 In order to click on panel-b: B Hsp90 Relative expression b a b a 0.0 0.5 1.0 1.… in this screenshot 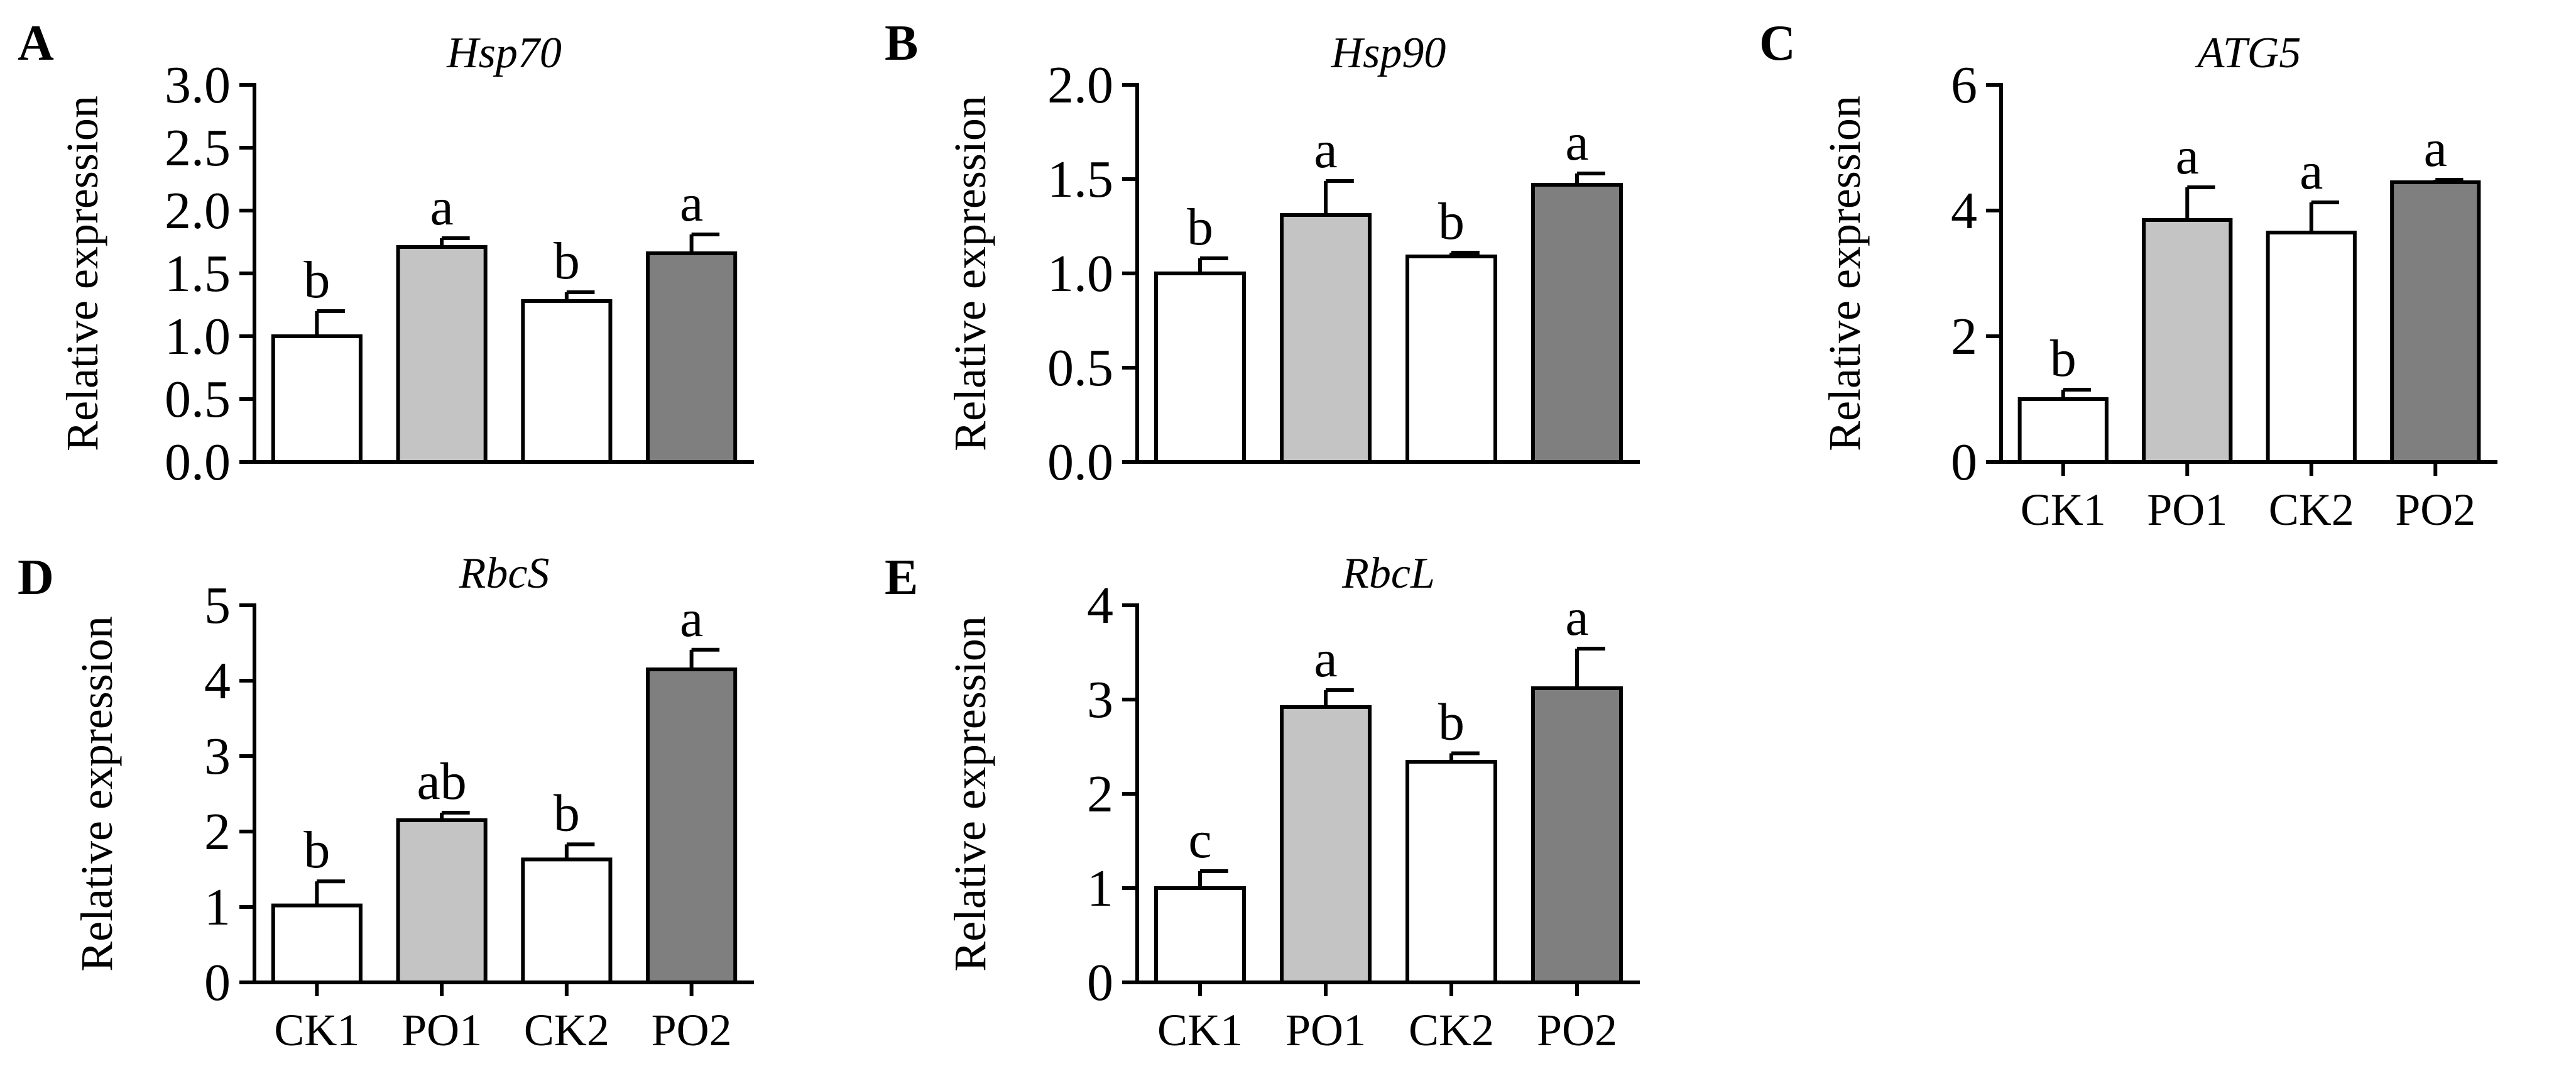, I will do `click(1262, 254)`.